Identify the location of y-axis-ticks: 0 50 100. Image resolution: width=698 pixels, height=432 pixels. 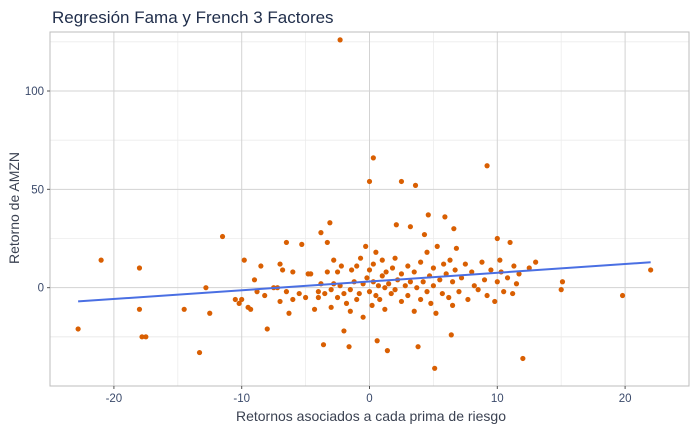
(37, 190).